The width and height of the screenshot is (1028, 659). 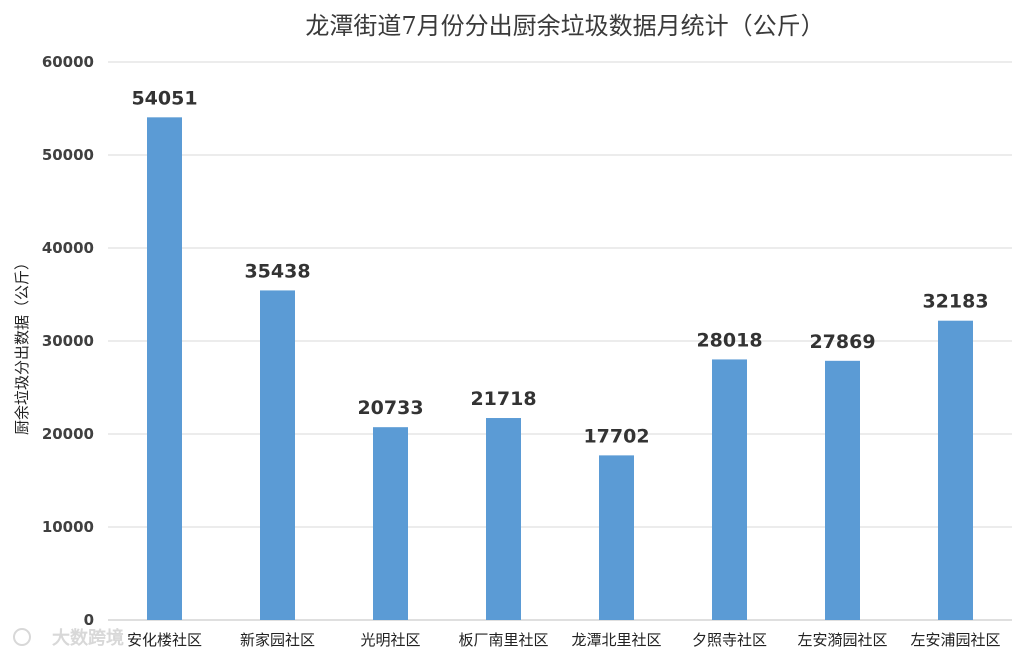 What do you see at coordinates (89, 620) in the screenshot?
I see `y-tick-label: 0` at bounding box center [89, 620].